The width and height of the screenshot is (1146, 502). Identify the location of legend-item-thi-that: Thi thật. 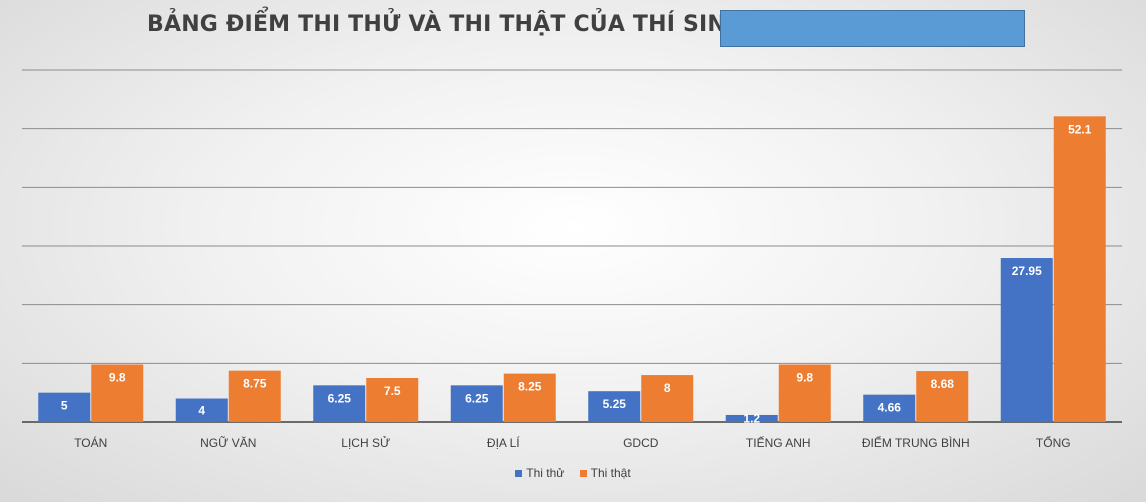
(605, 473).